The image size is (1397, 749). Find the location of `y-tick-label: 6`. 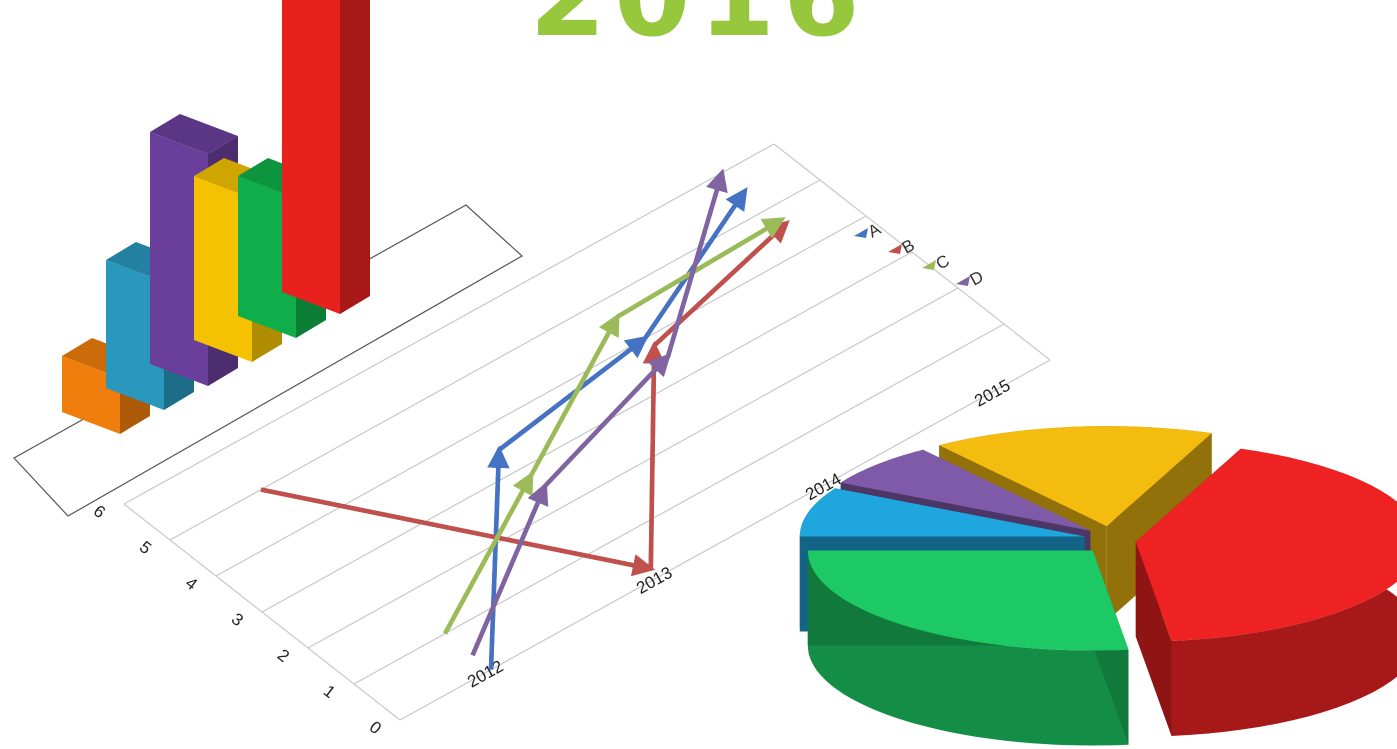

y-tick-label: 6 is located at coordinates (99, 511).